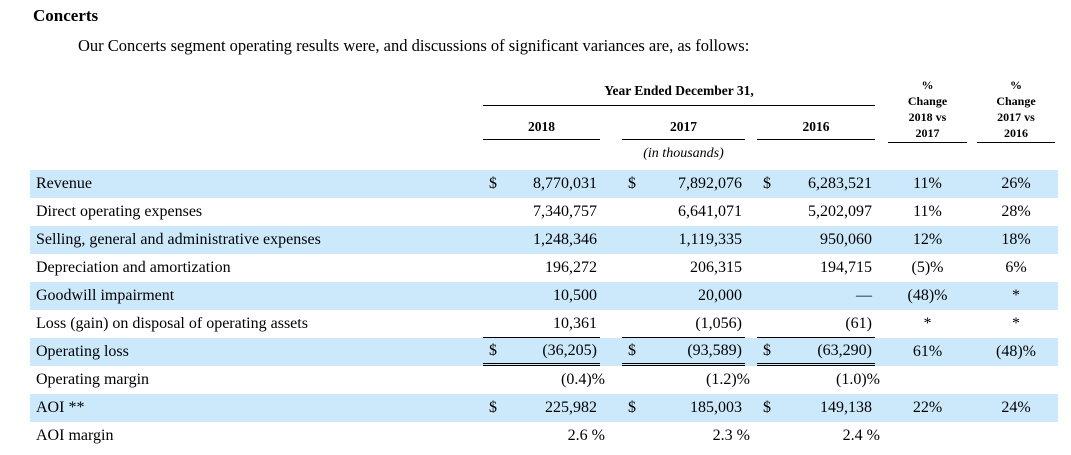 This screenshot has height=455, width=1071. I want to click on cell-pct-change-2017-vs-2016: 28%, so click(1016, 211).